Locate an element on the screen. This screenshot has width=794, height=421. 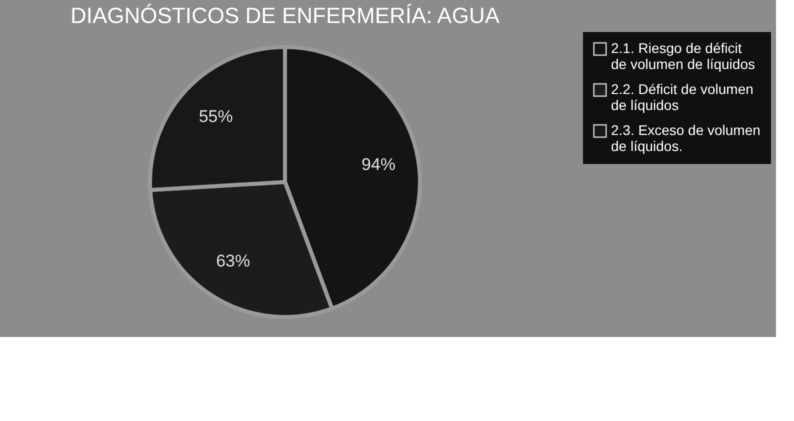
chart-title: DIAGNÓSTICOS DE ENFERMERÍA: AGUA is located at coordinates (285, 15).